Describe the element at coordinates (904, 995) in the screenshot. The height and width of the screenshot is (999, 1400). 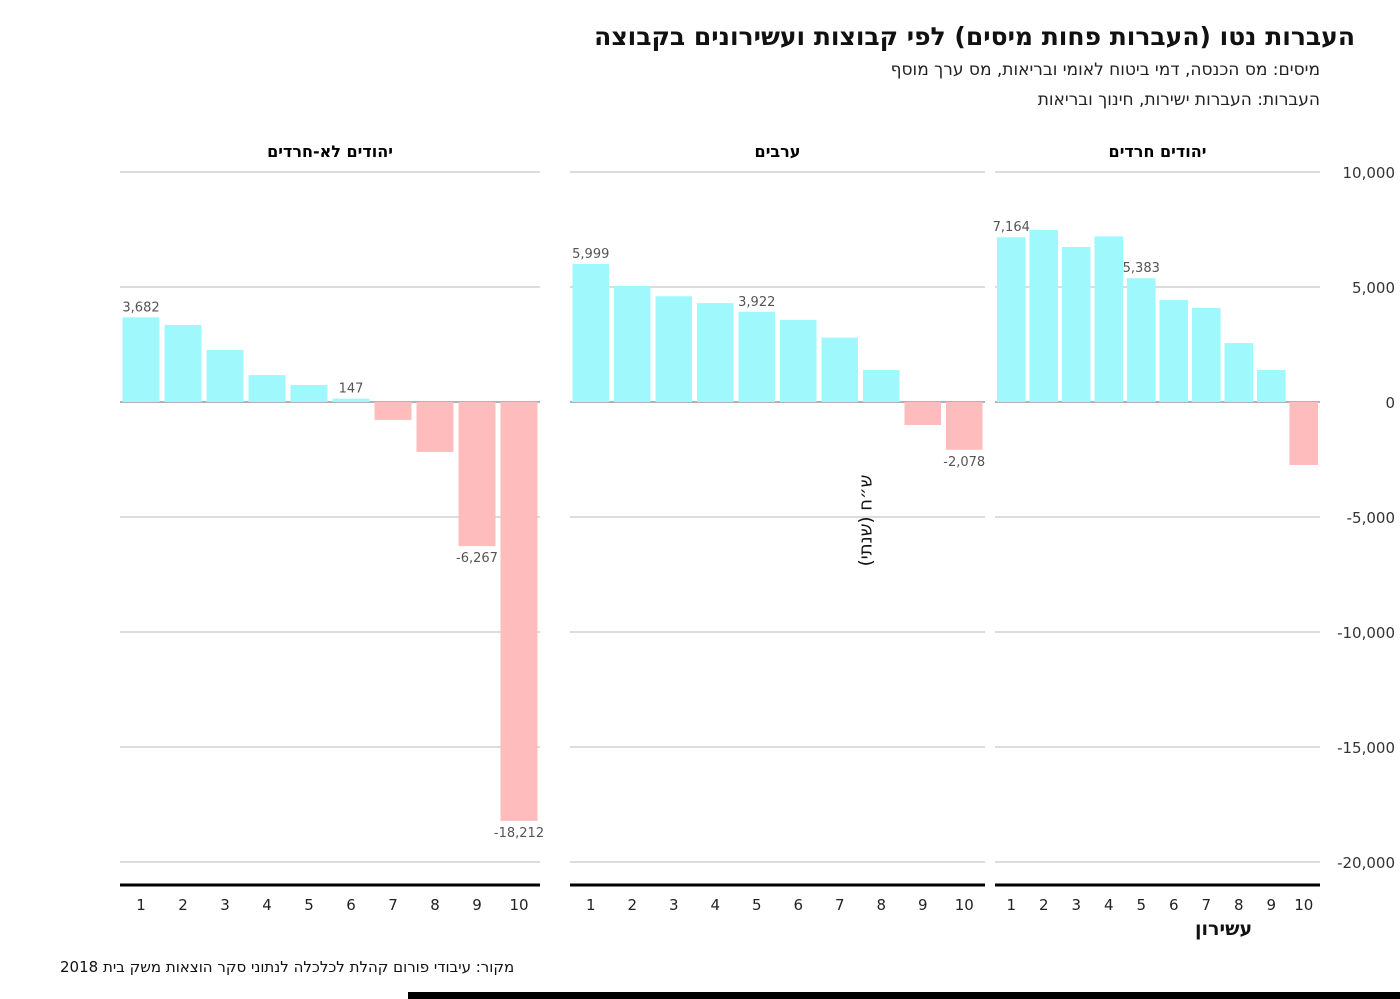
I see `footer-bar` at that location.